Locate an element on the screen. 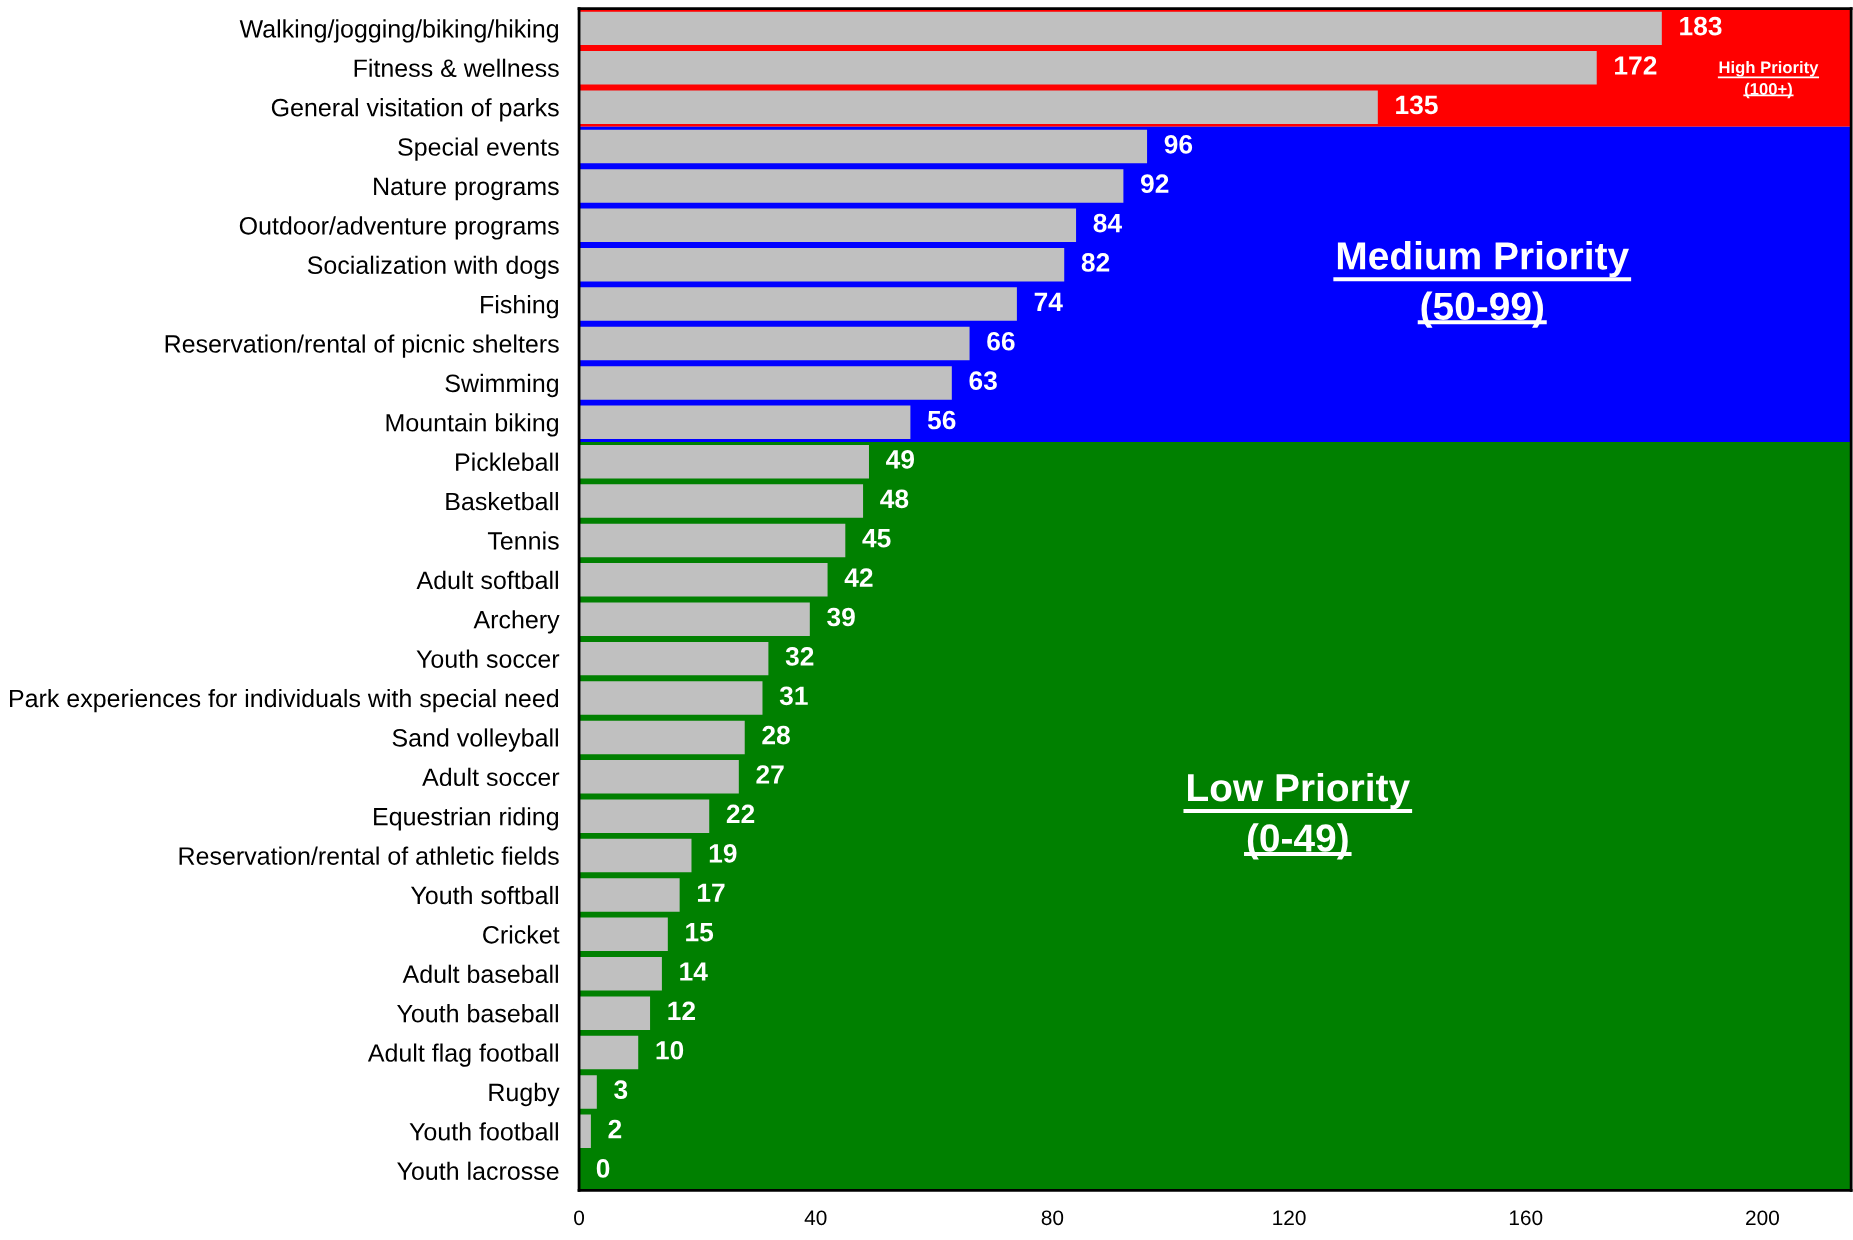 The image size is (1853, 1240). y-tick-label: Youth soccer is located at coordinates (488, 658).